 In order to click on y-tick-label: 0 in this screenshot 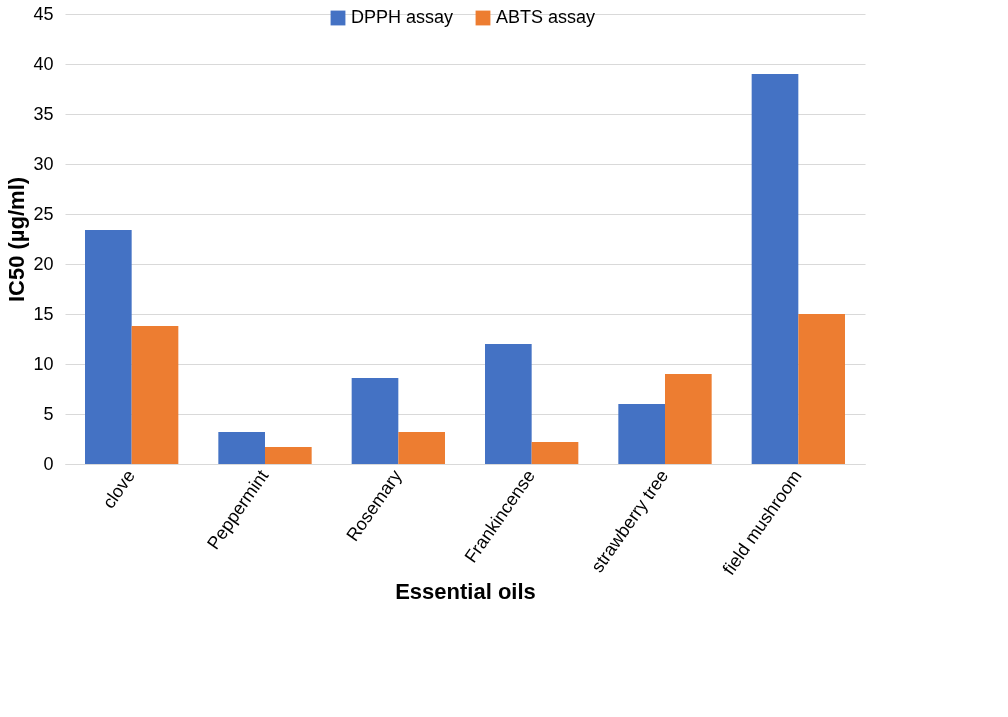, I will do `click(48, 463)`.